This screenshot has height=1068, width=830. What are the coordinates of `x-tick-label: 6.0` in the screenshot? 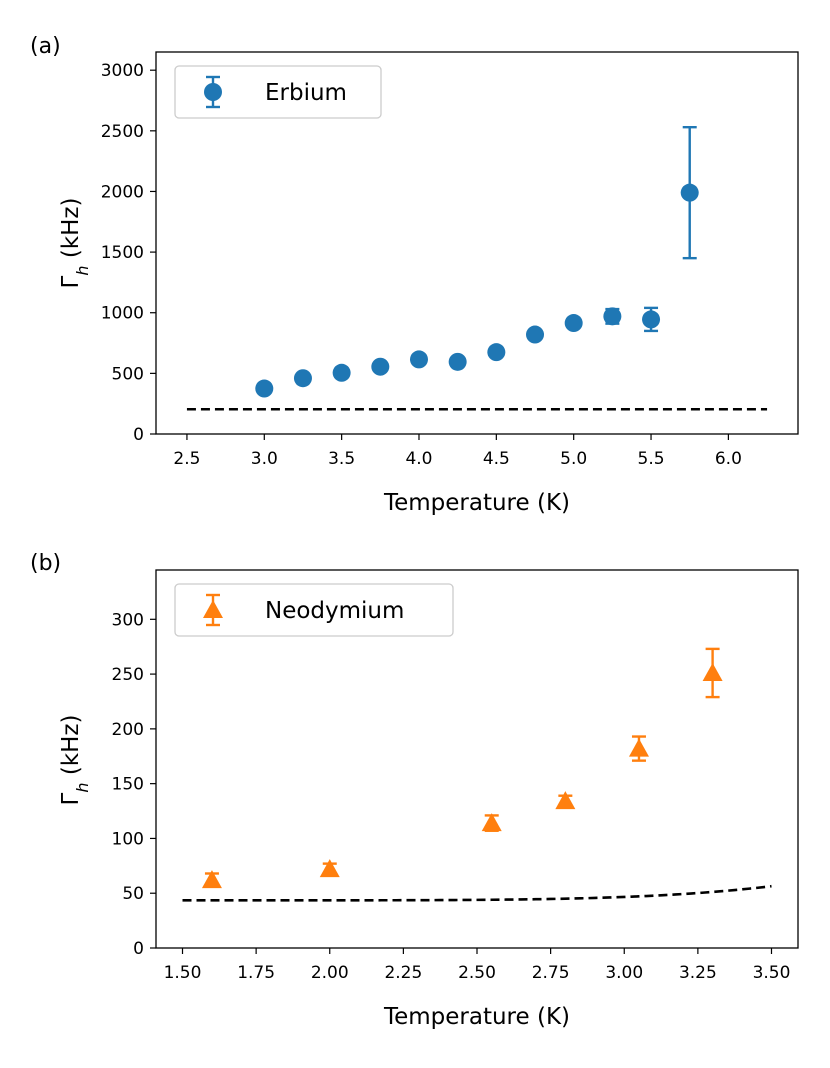 It's located at (728, 459).